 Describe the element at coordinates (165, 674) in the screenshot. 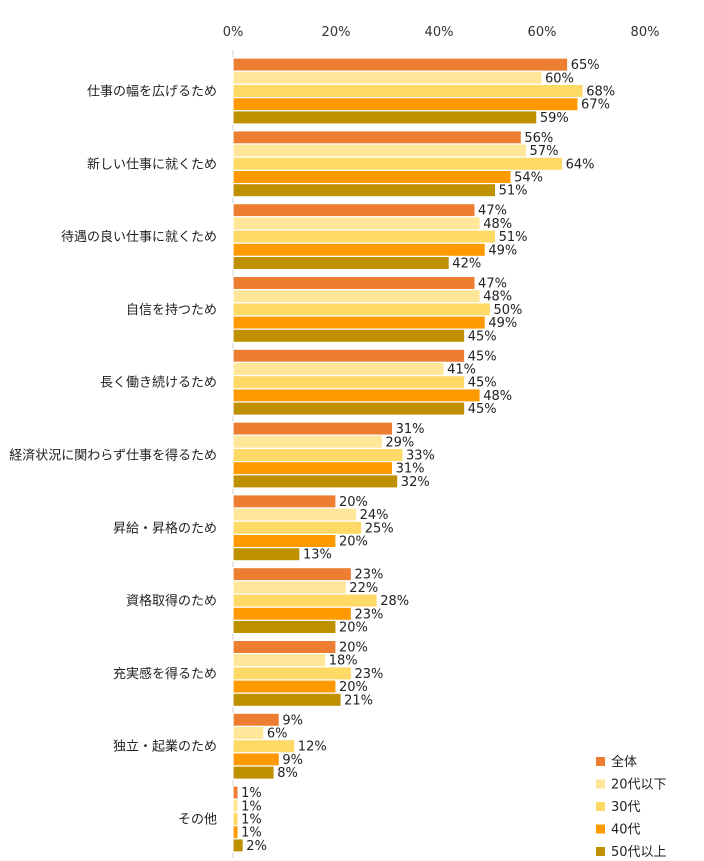

I see `category-label: 充実感を得るため` at that location.